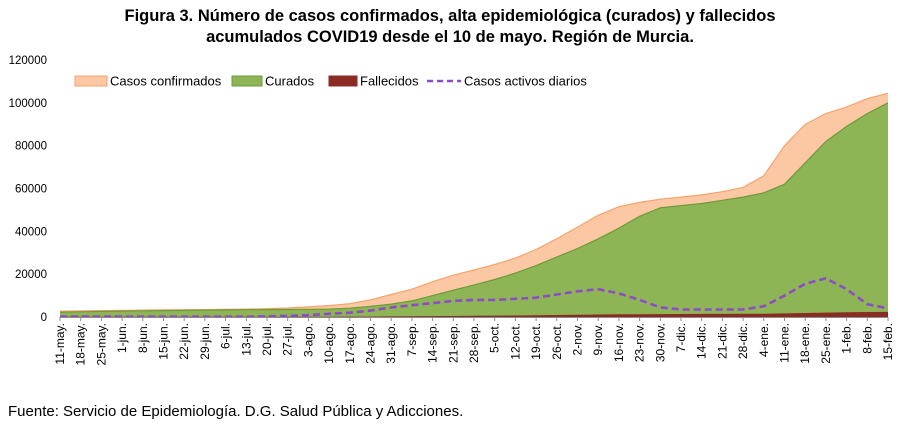 The width and height of the screenshot is (900, 426). I want to click on x-tick-label: 6-jul., so click(226, 336).